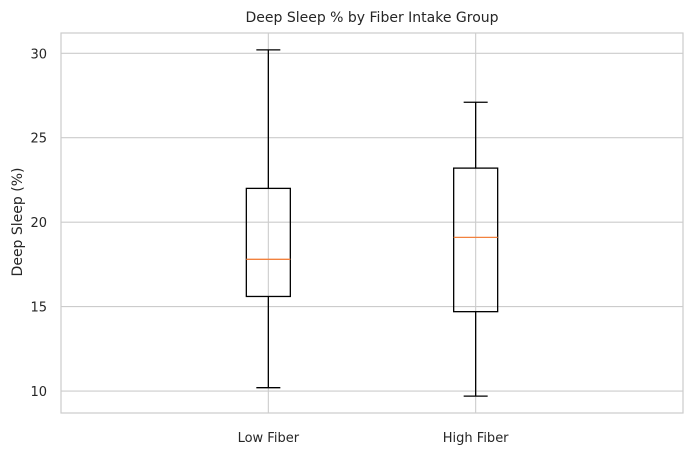  What do you see at coordinates (374, 438) in the screenshot?
I see `x-axis-ticks: Low Fiber High Fiber` at bounding box center [374, 438].